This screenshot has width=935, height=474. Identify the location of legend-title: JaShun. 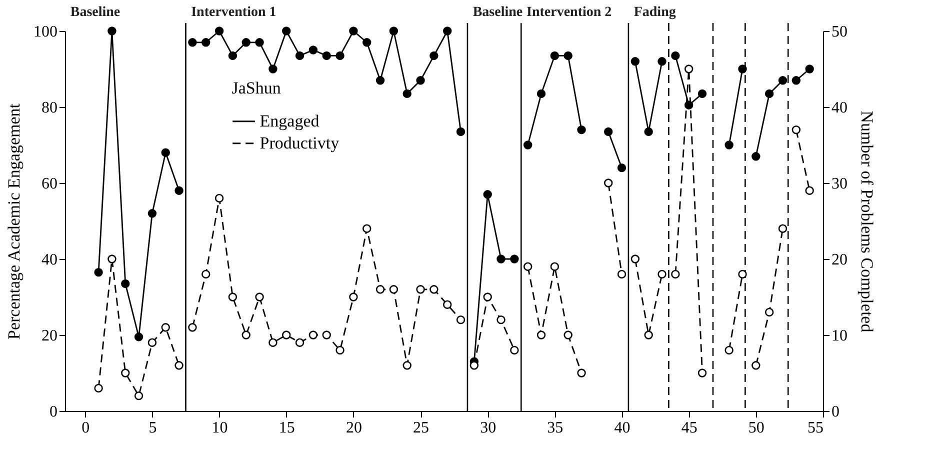
(257, 88).